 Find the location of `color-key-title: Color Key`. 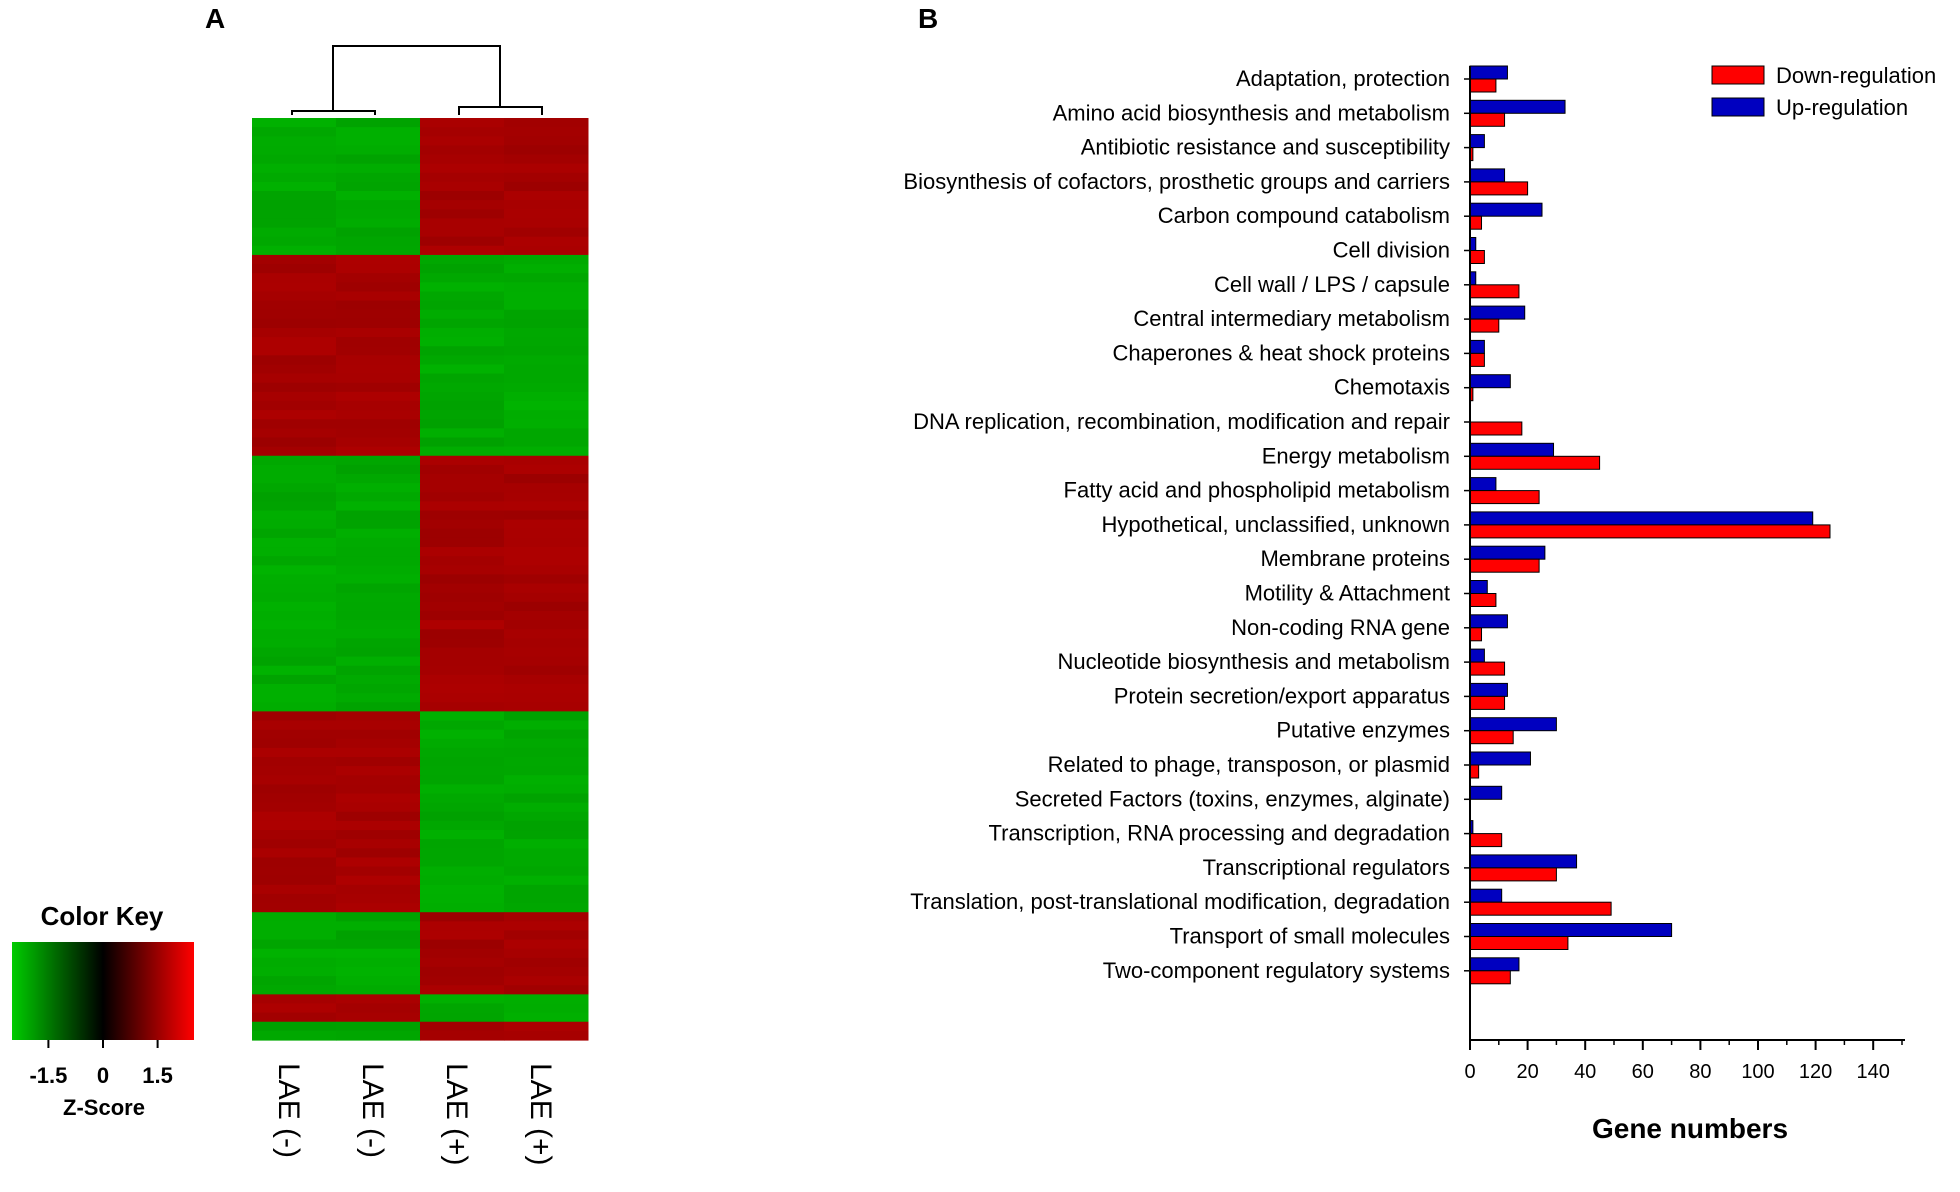

color-key-title: Color Key is located at coordinates (102, 916).